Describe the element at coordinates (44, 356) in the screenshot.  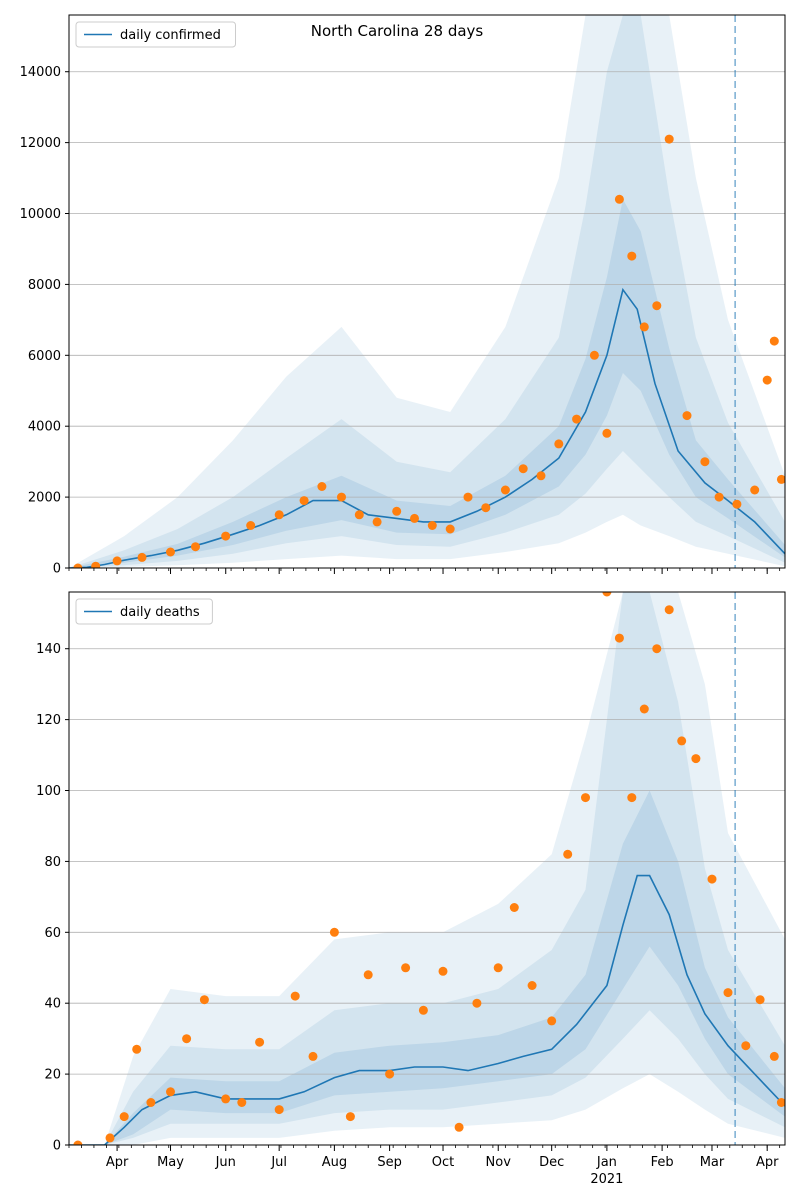
I see `confirmed-ytick-label-3: 6000` at that location.